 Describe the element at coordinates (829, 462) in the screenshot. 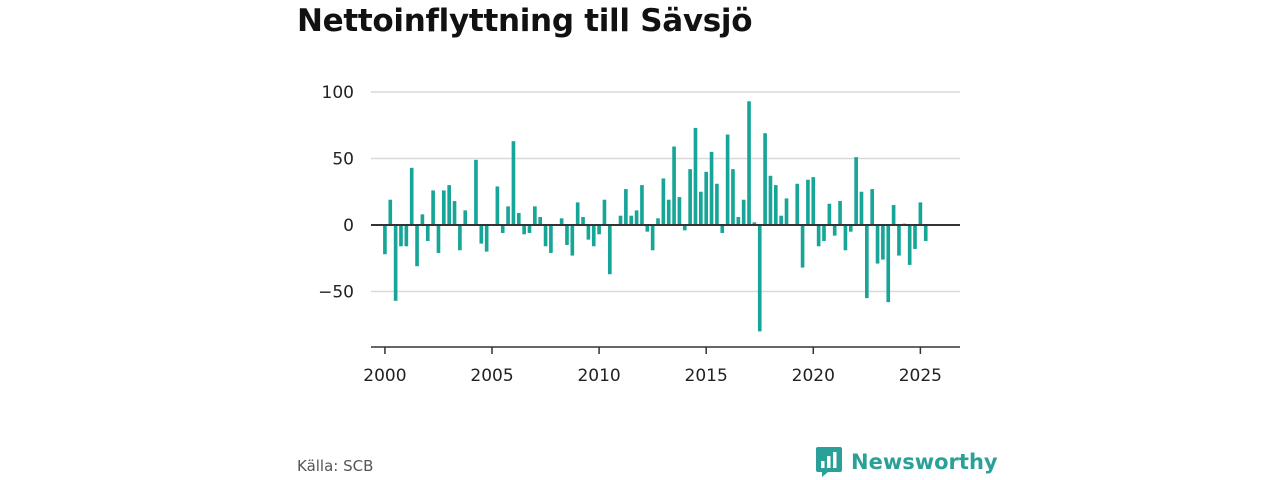

I see `newsworthy-logo-icon` at that location.